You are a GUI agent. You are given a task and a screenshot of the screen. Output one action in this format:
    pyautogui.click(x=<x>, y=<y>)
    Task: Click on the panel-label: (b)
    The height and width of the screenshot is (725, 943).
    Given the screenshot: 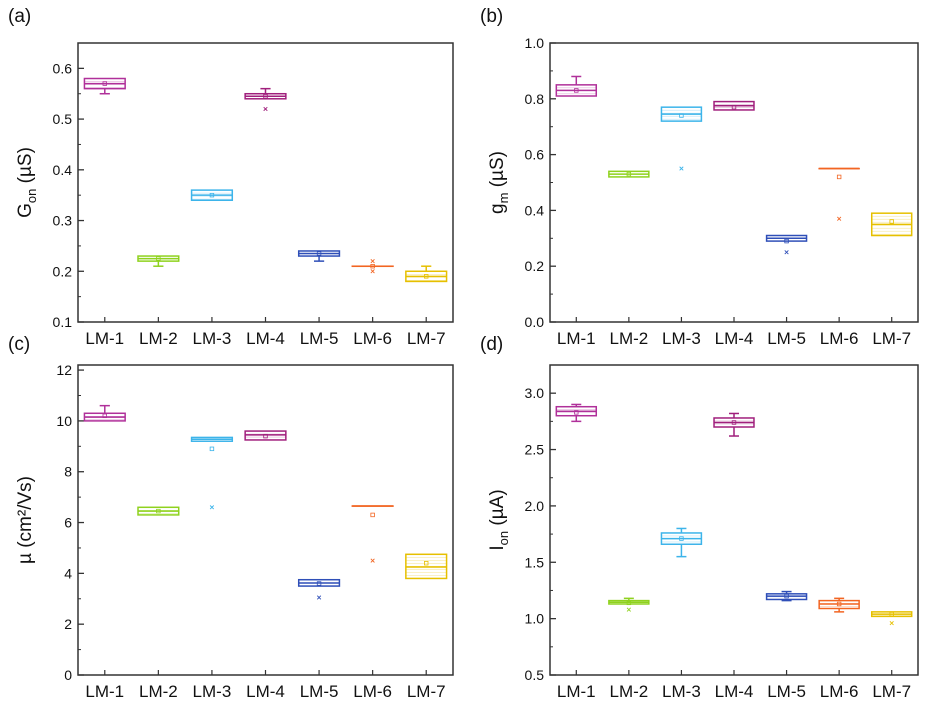 What is the action you would take?
    pyautogui.click(x=491, y=16)
    